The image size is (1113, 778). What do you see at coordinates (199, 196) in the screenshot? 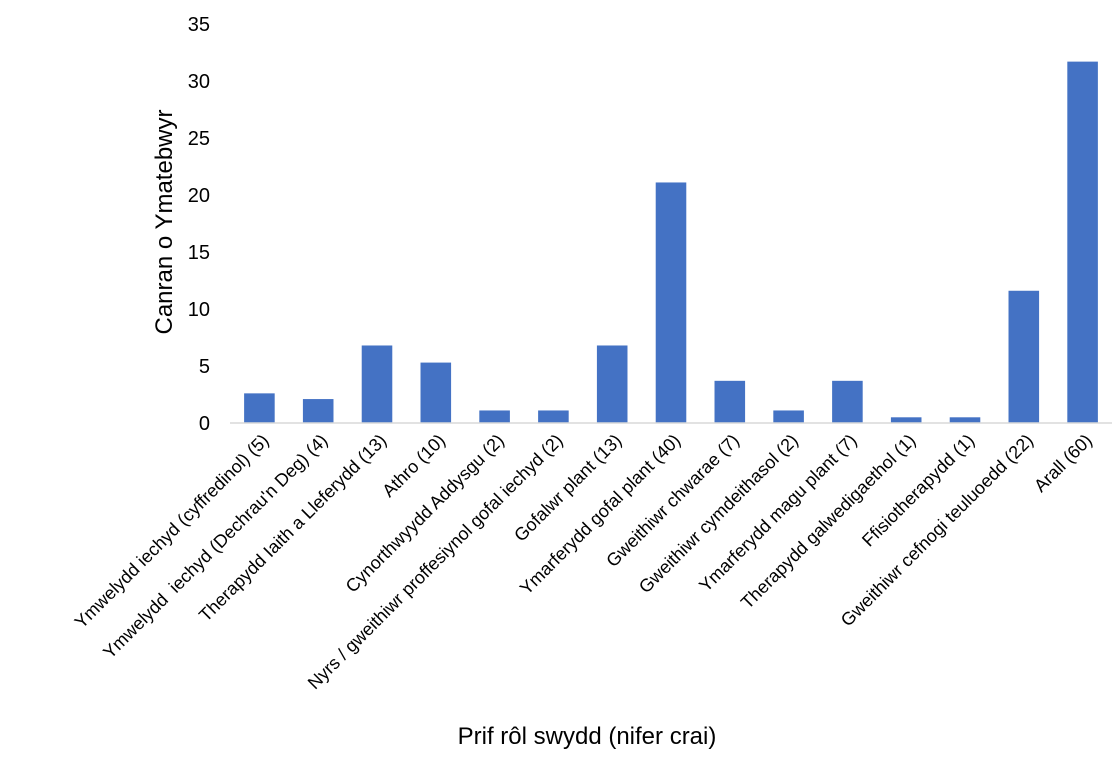
I see `y-tick-label: 20` at bounding box center [199, 196].